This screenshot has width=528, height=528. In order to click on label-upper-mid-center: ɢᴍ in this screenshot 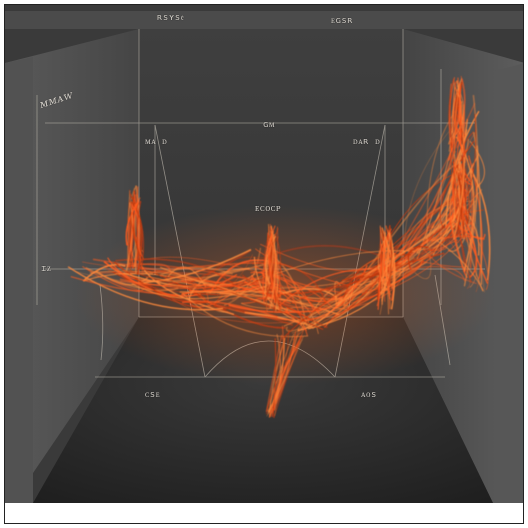, I will do `click(269, 125)`.